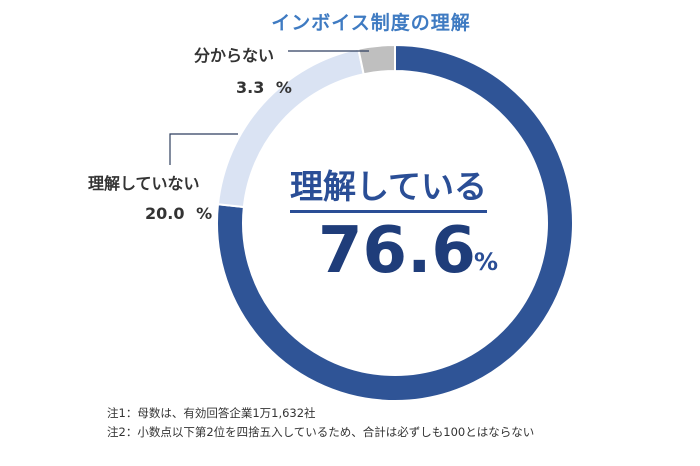  I want to click on label-unknown: 分からない, so click(234, 55).